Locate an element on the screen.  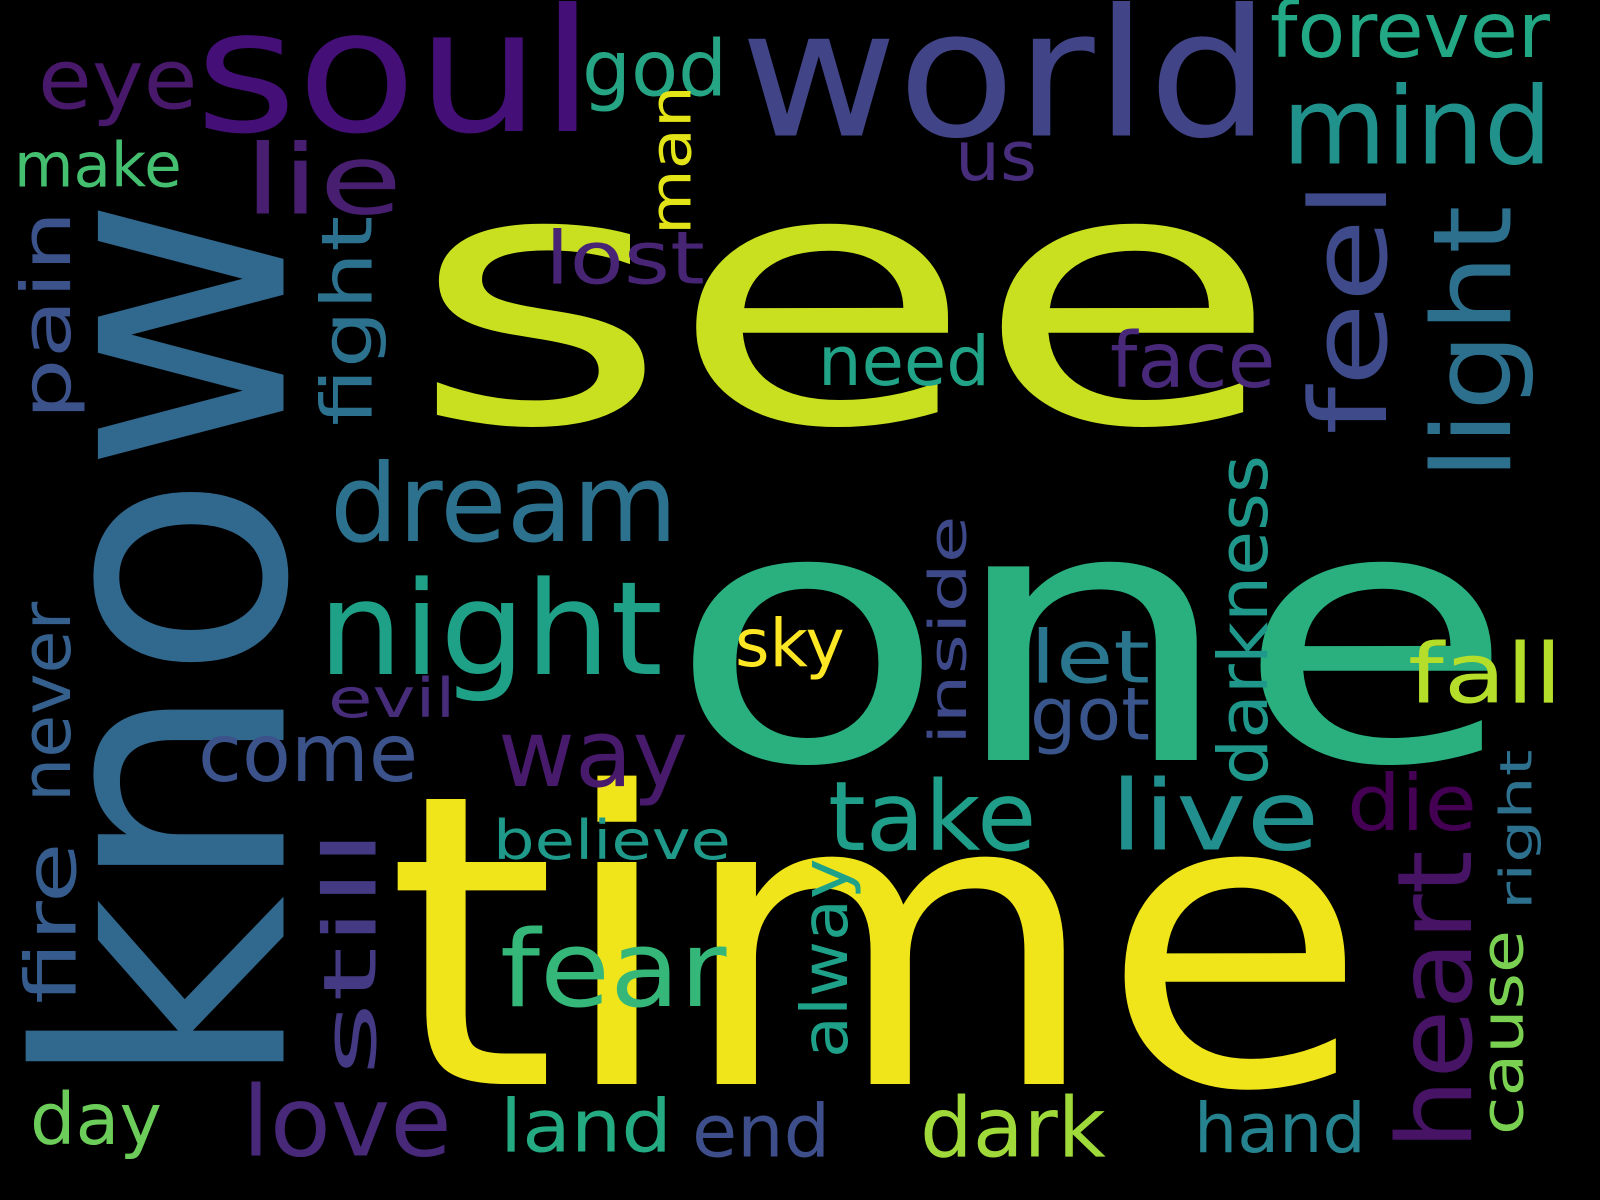
word-mind: mind is located at coordinates (1417, 127).